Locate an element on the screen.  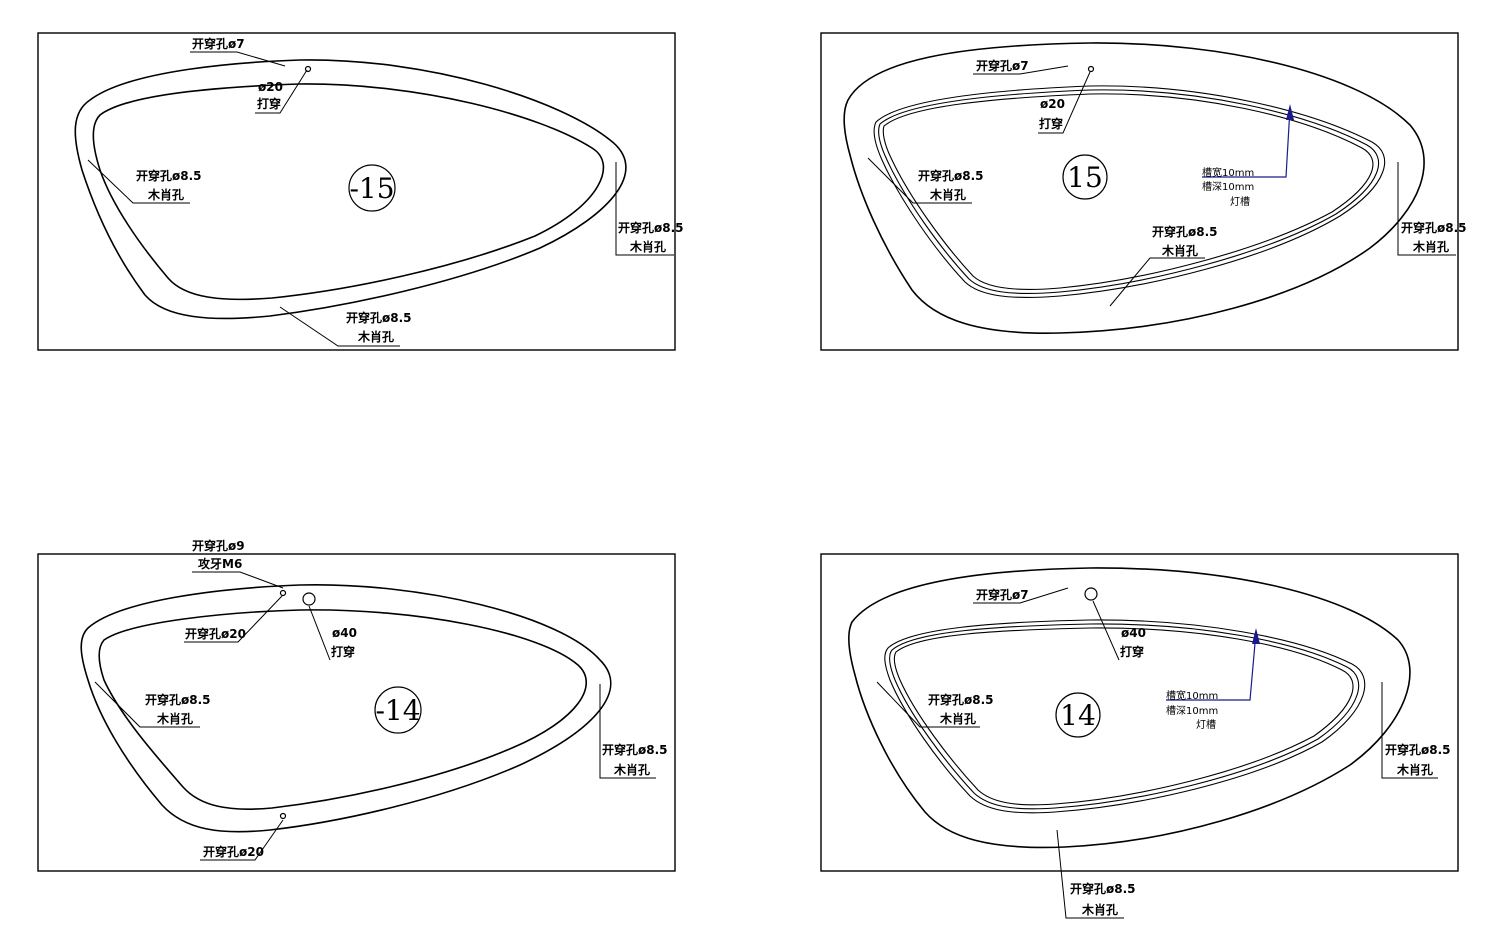
label-tap: 攻牙M6 is located at coordinates (220, 563).